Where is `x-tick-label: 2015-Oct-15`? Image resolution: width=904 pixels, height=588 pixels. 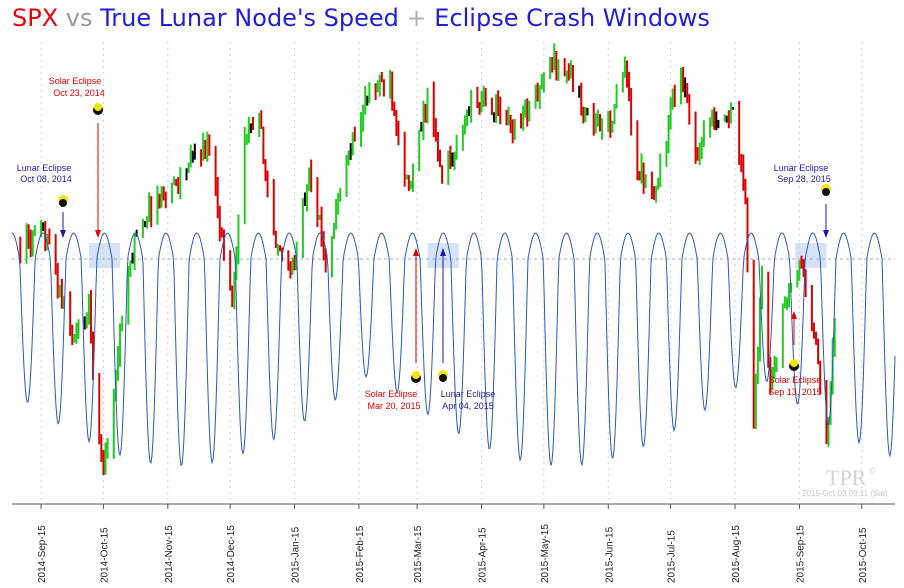
x-tick-label: 2015-Oct-15 is located at coordinates (863, 555).